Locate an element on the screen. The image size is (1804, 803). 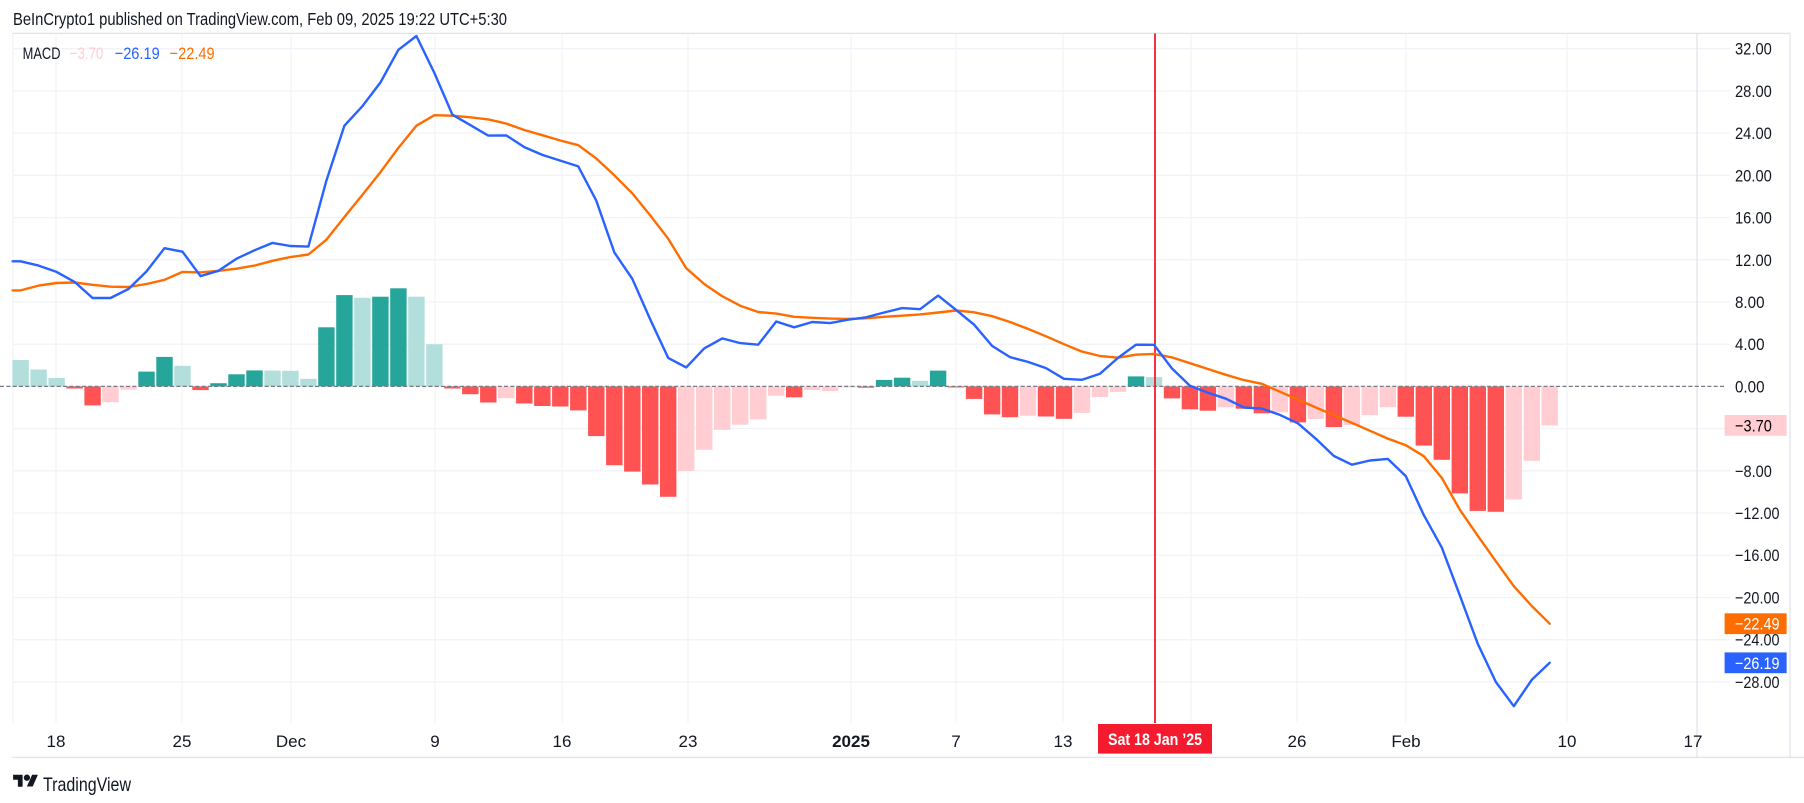
svg-text: TradingView is located at coordinates (87, 785).